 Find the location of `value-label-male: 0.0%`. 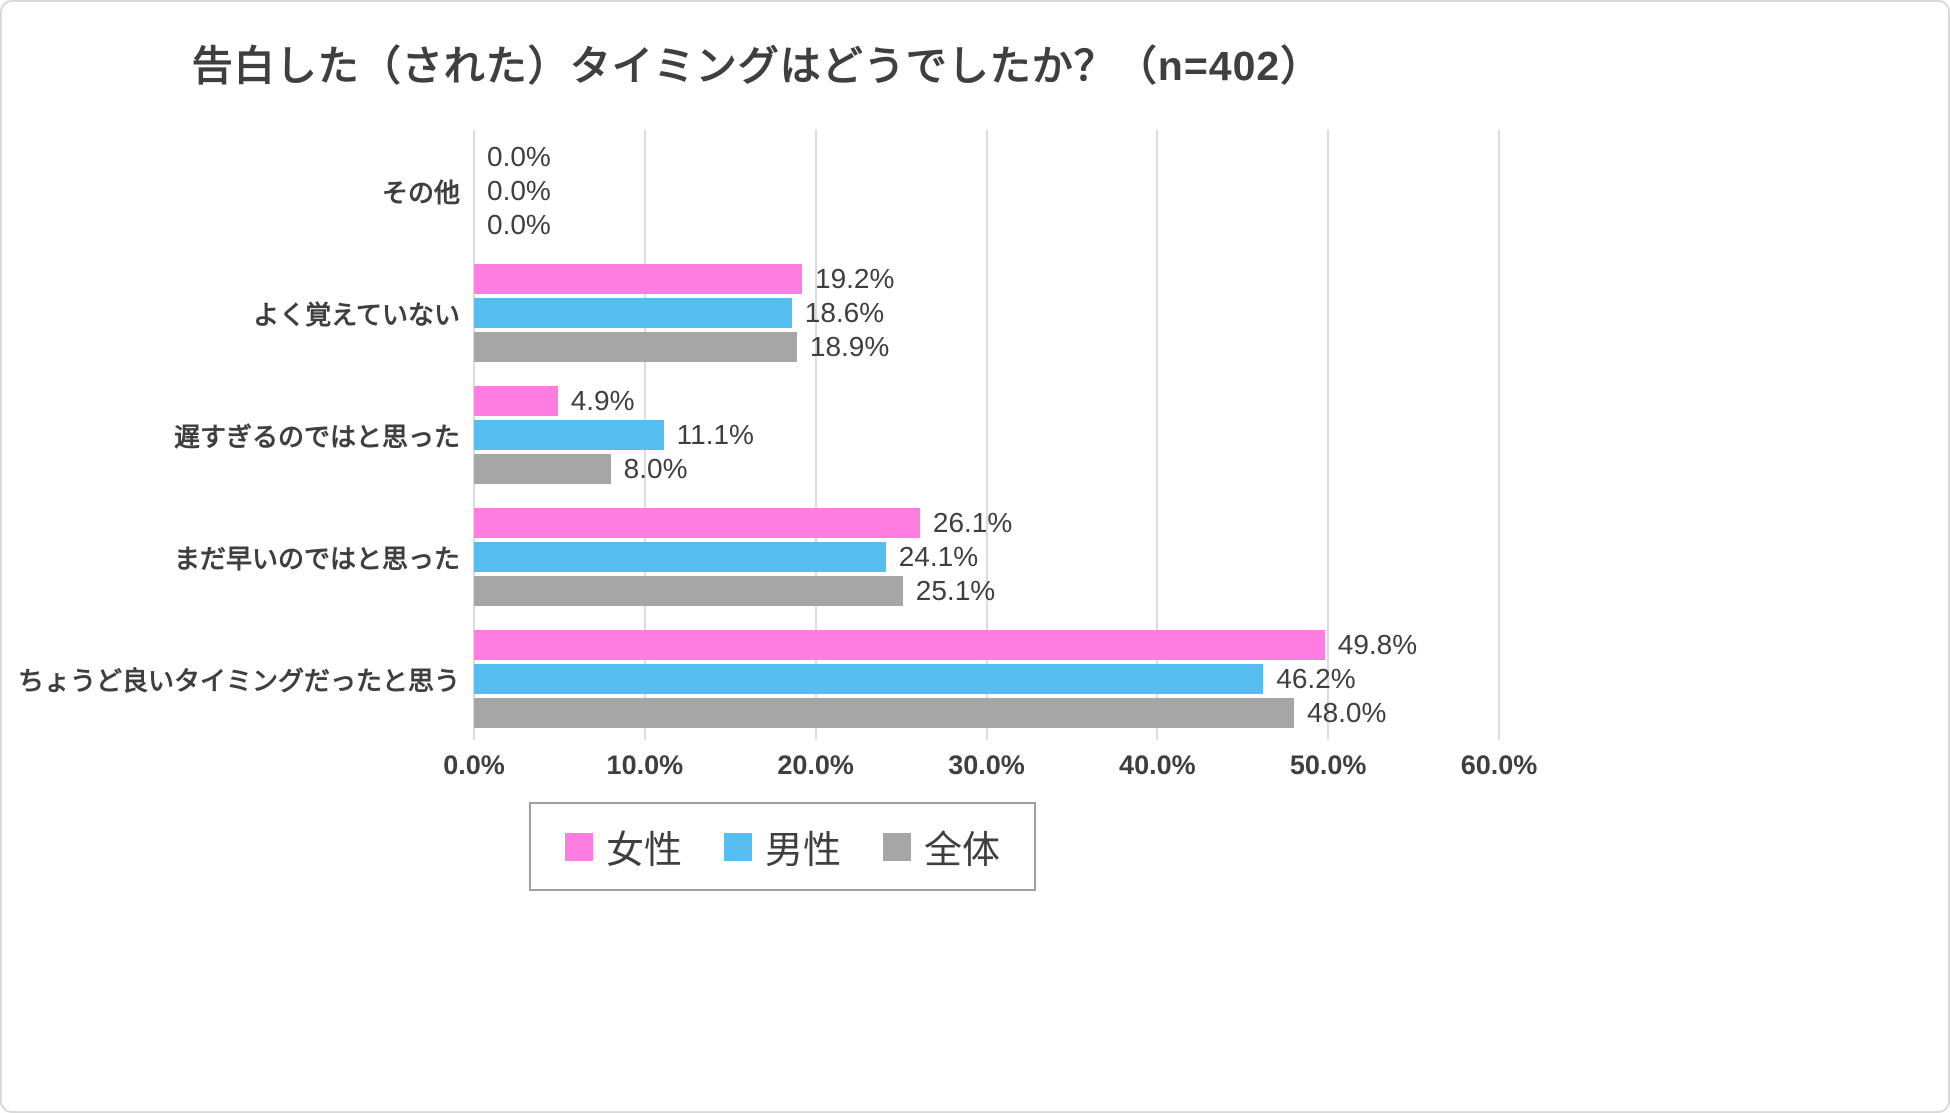

value-label-male: 0.0% is located at coordinates (519, 190).